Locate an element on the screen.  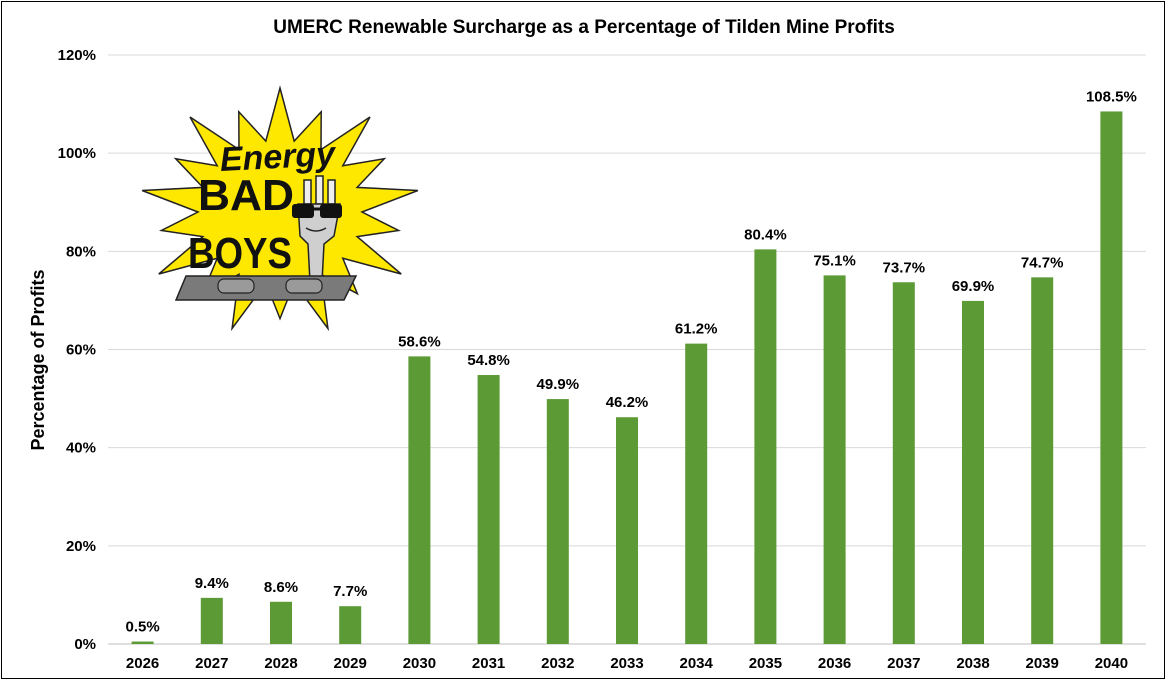
x-tick-label: 2035 is located at coordinates (765, 663).